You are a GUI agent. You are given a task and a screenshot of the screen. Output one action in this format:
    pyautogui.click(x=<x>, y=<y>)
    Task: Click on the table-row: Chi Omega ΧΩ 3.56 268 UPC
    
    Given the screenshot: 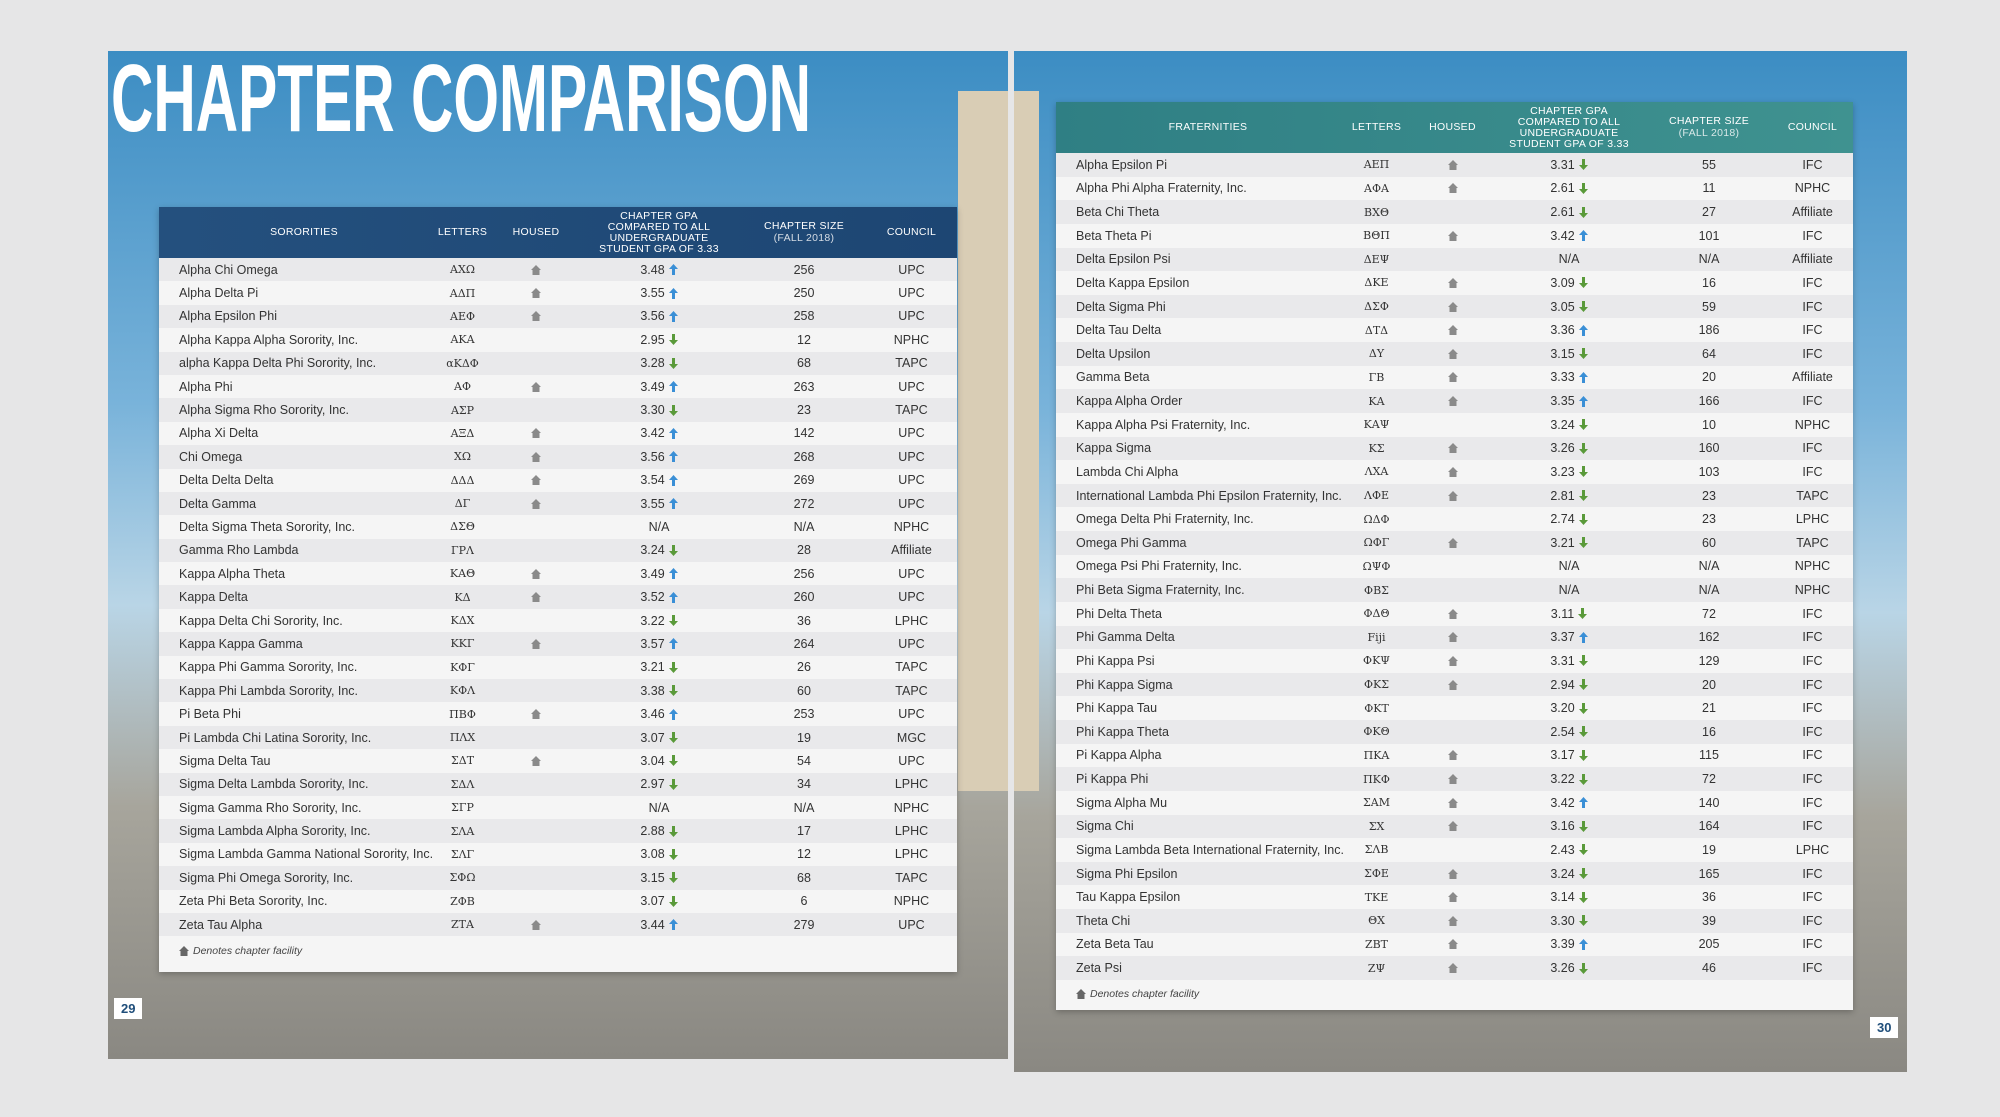 What is the action you would take?
    pyautogui.click(x=558, y=457)
    